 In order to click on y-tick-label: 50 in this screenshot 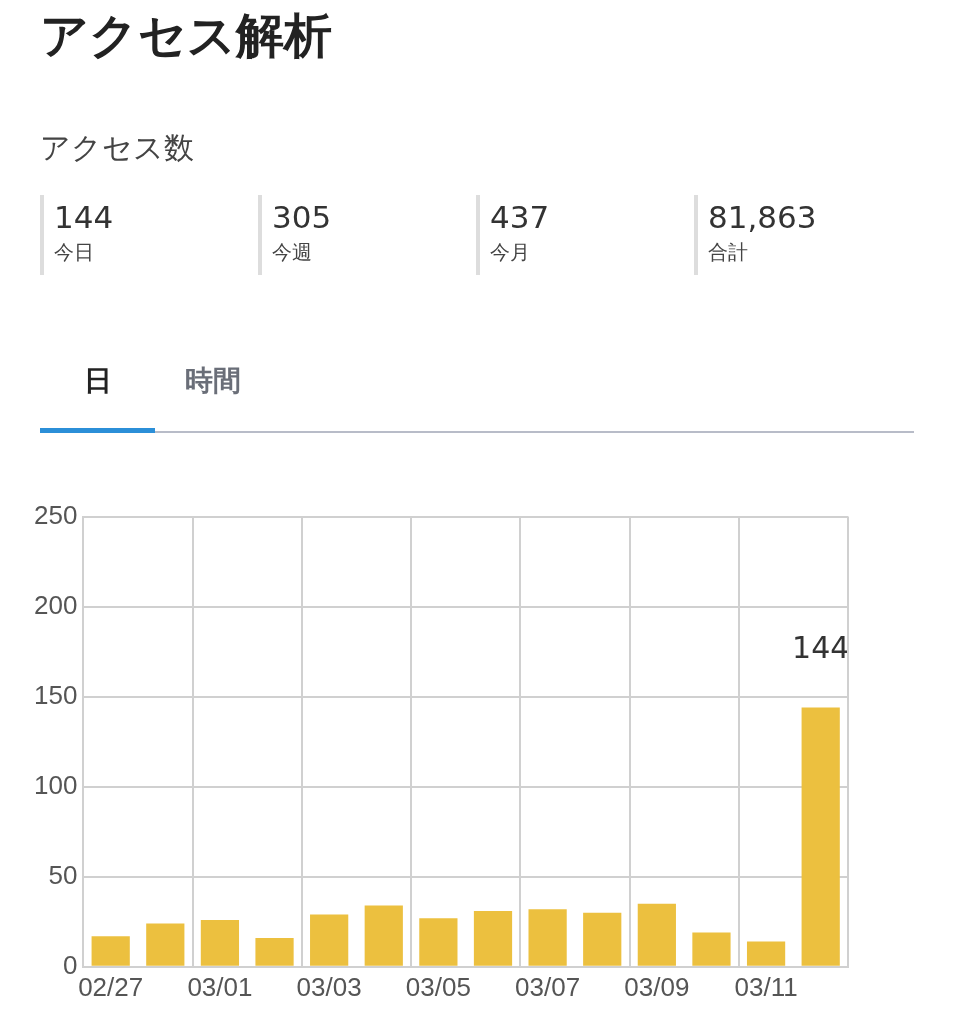, I will do `click(63, 874)`.